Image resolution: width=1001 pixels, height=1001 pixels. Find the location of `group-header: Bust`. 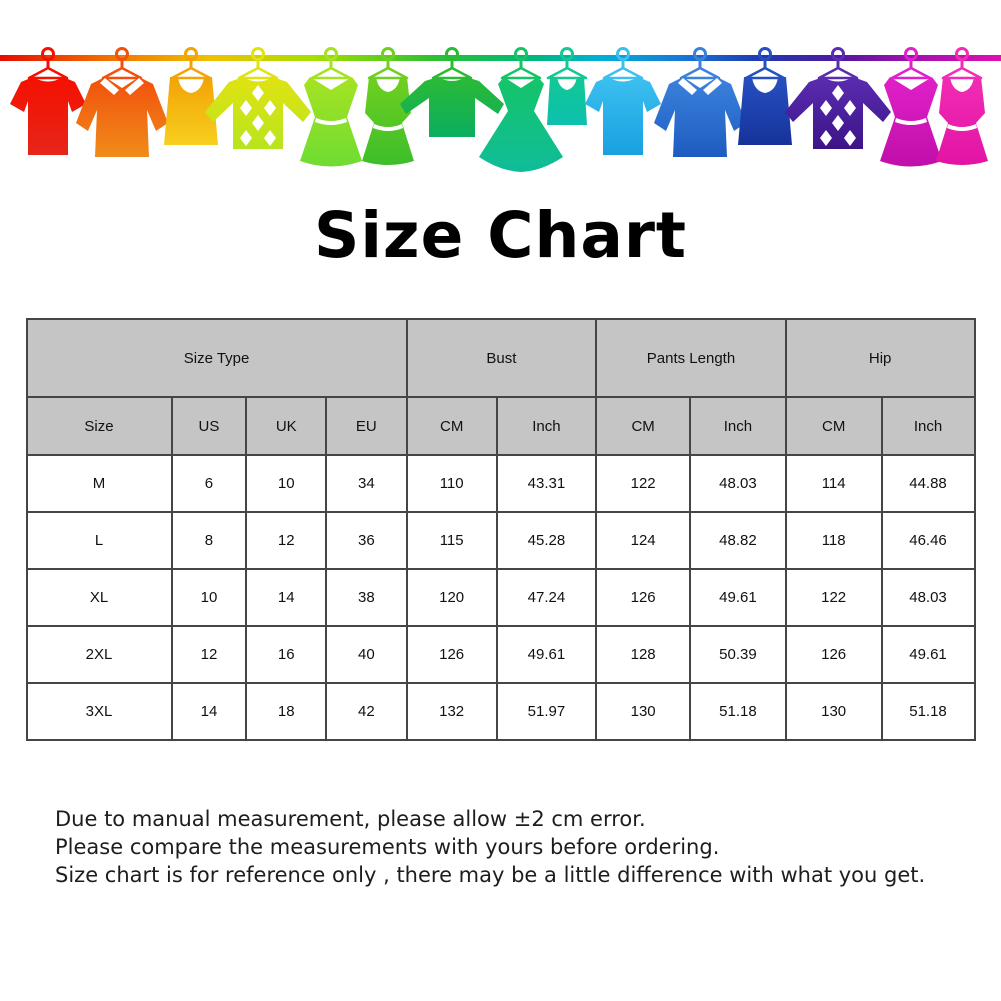

group-header: Bust is located at coordinates (501, 358).